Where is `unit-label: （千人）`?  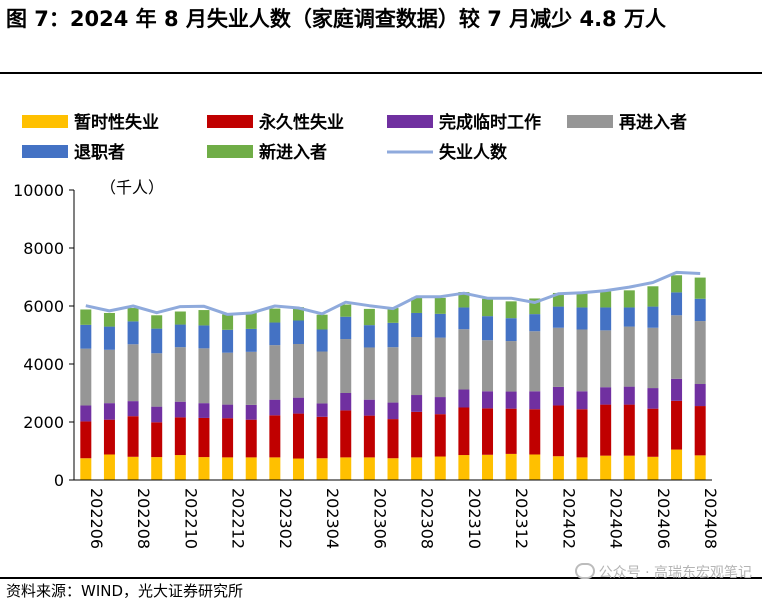 unit-label: （千人） is located at coordinates (132, 187).